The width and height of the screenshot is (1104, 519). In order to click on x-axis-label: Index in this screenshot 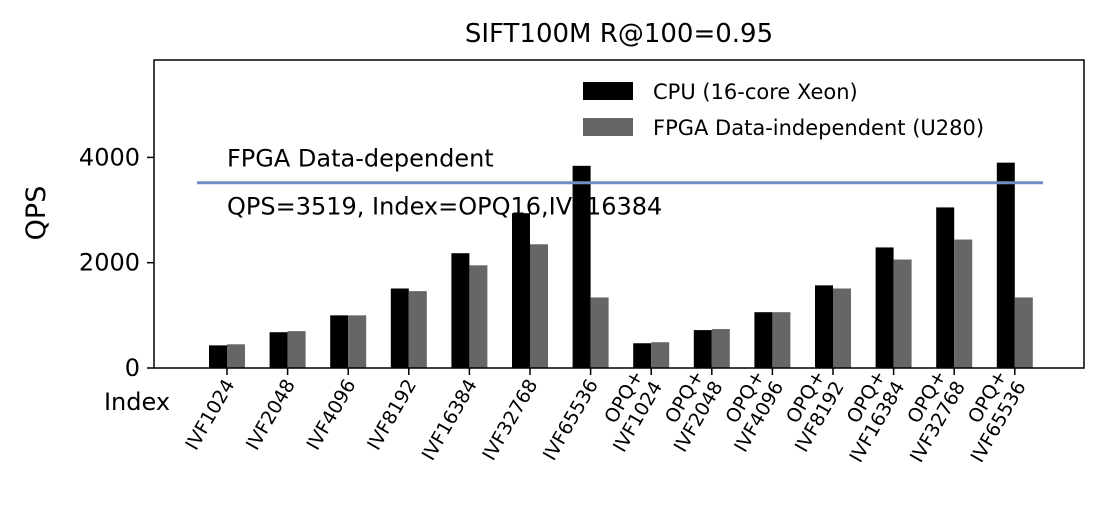, I will do `click(137, 402)`.